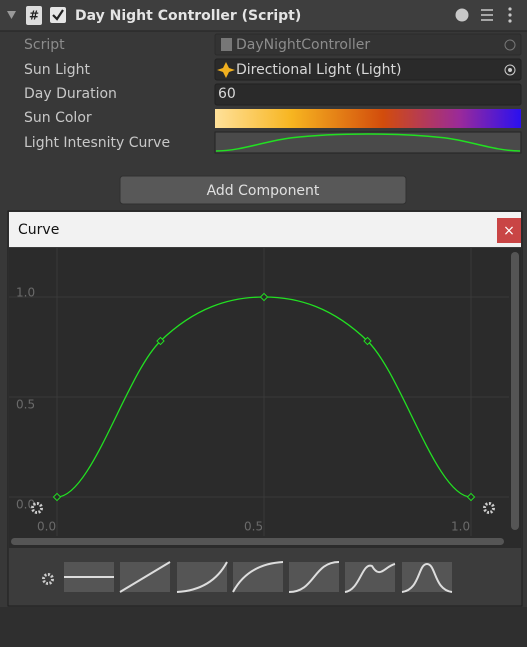  Describe the element at coordinates (44, 45) in the screenshot. I see `field-label: Script` at that location.